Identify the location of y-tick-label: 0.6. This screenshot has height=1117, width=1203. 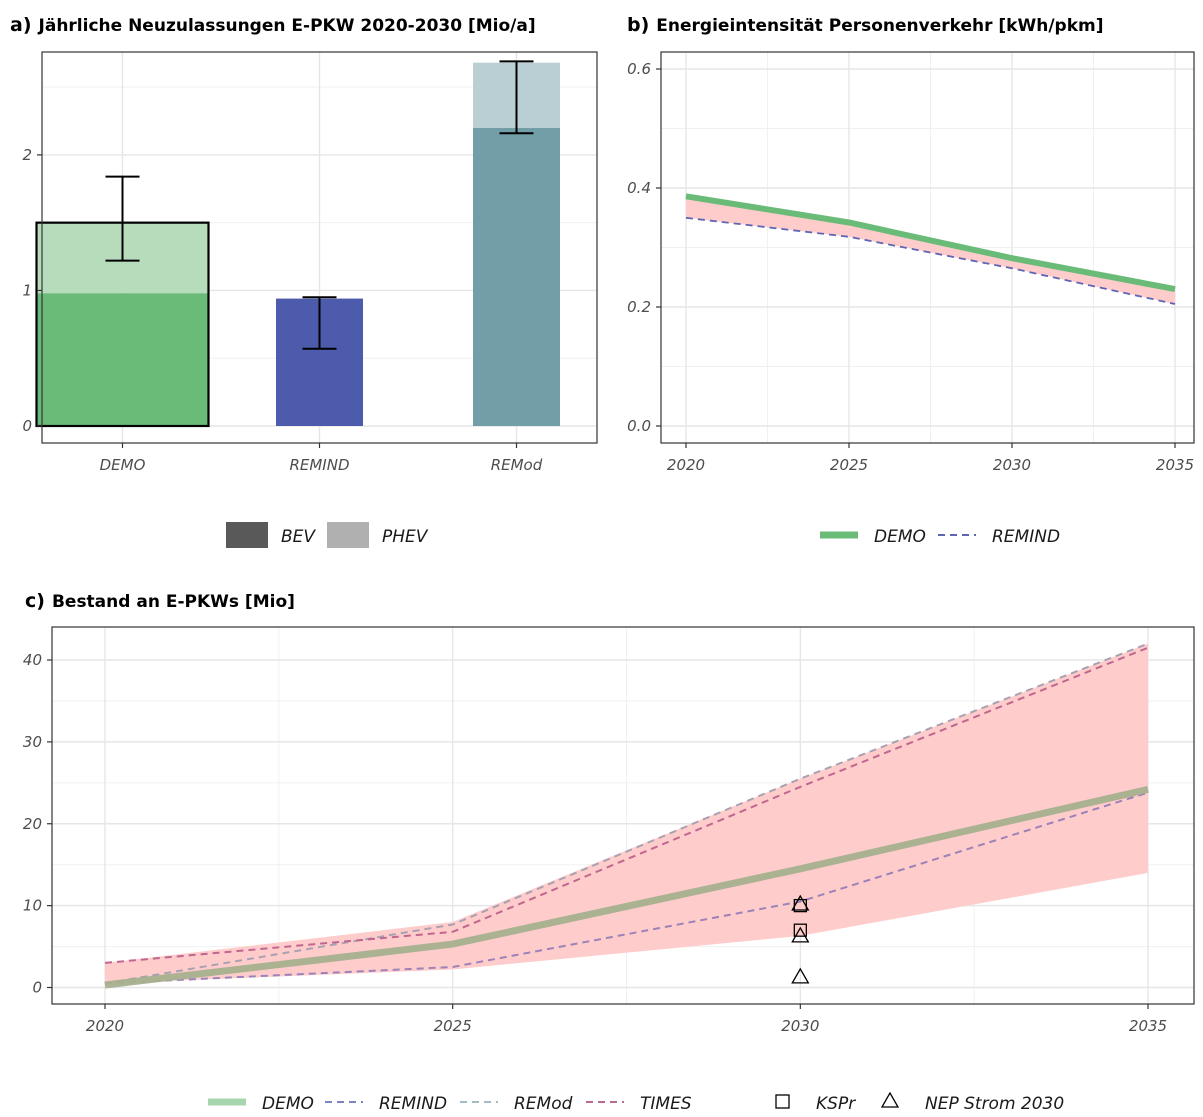
(639, 69).